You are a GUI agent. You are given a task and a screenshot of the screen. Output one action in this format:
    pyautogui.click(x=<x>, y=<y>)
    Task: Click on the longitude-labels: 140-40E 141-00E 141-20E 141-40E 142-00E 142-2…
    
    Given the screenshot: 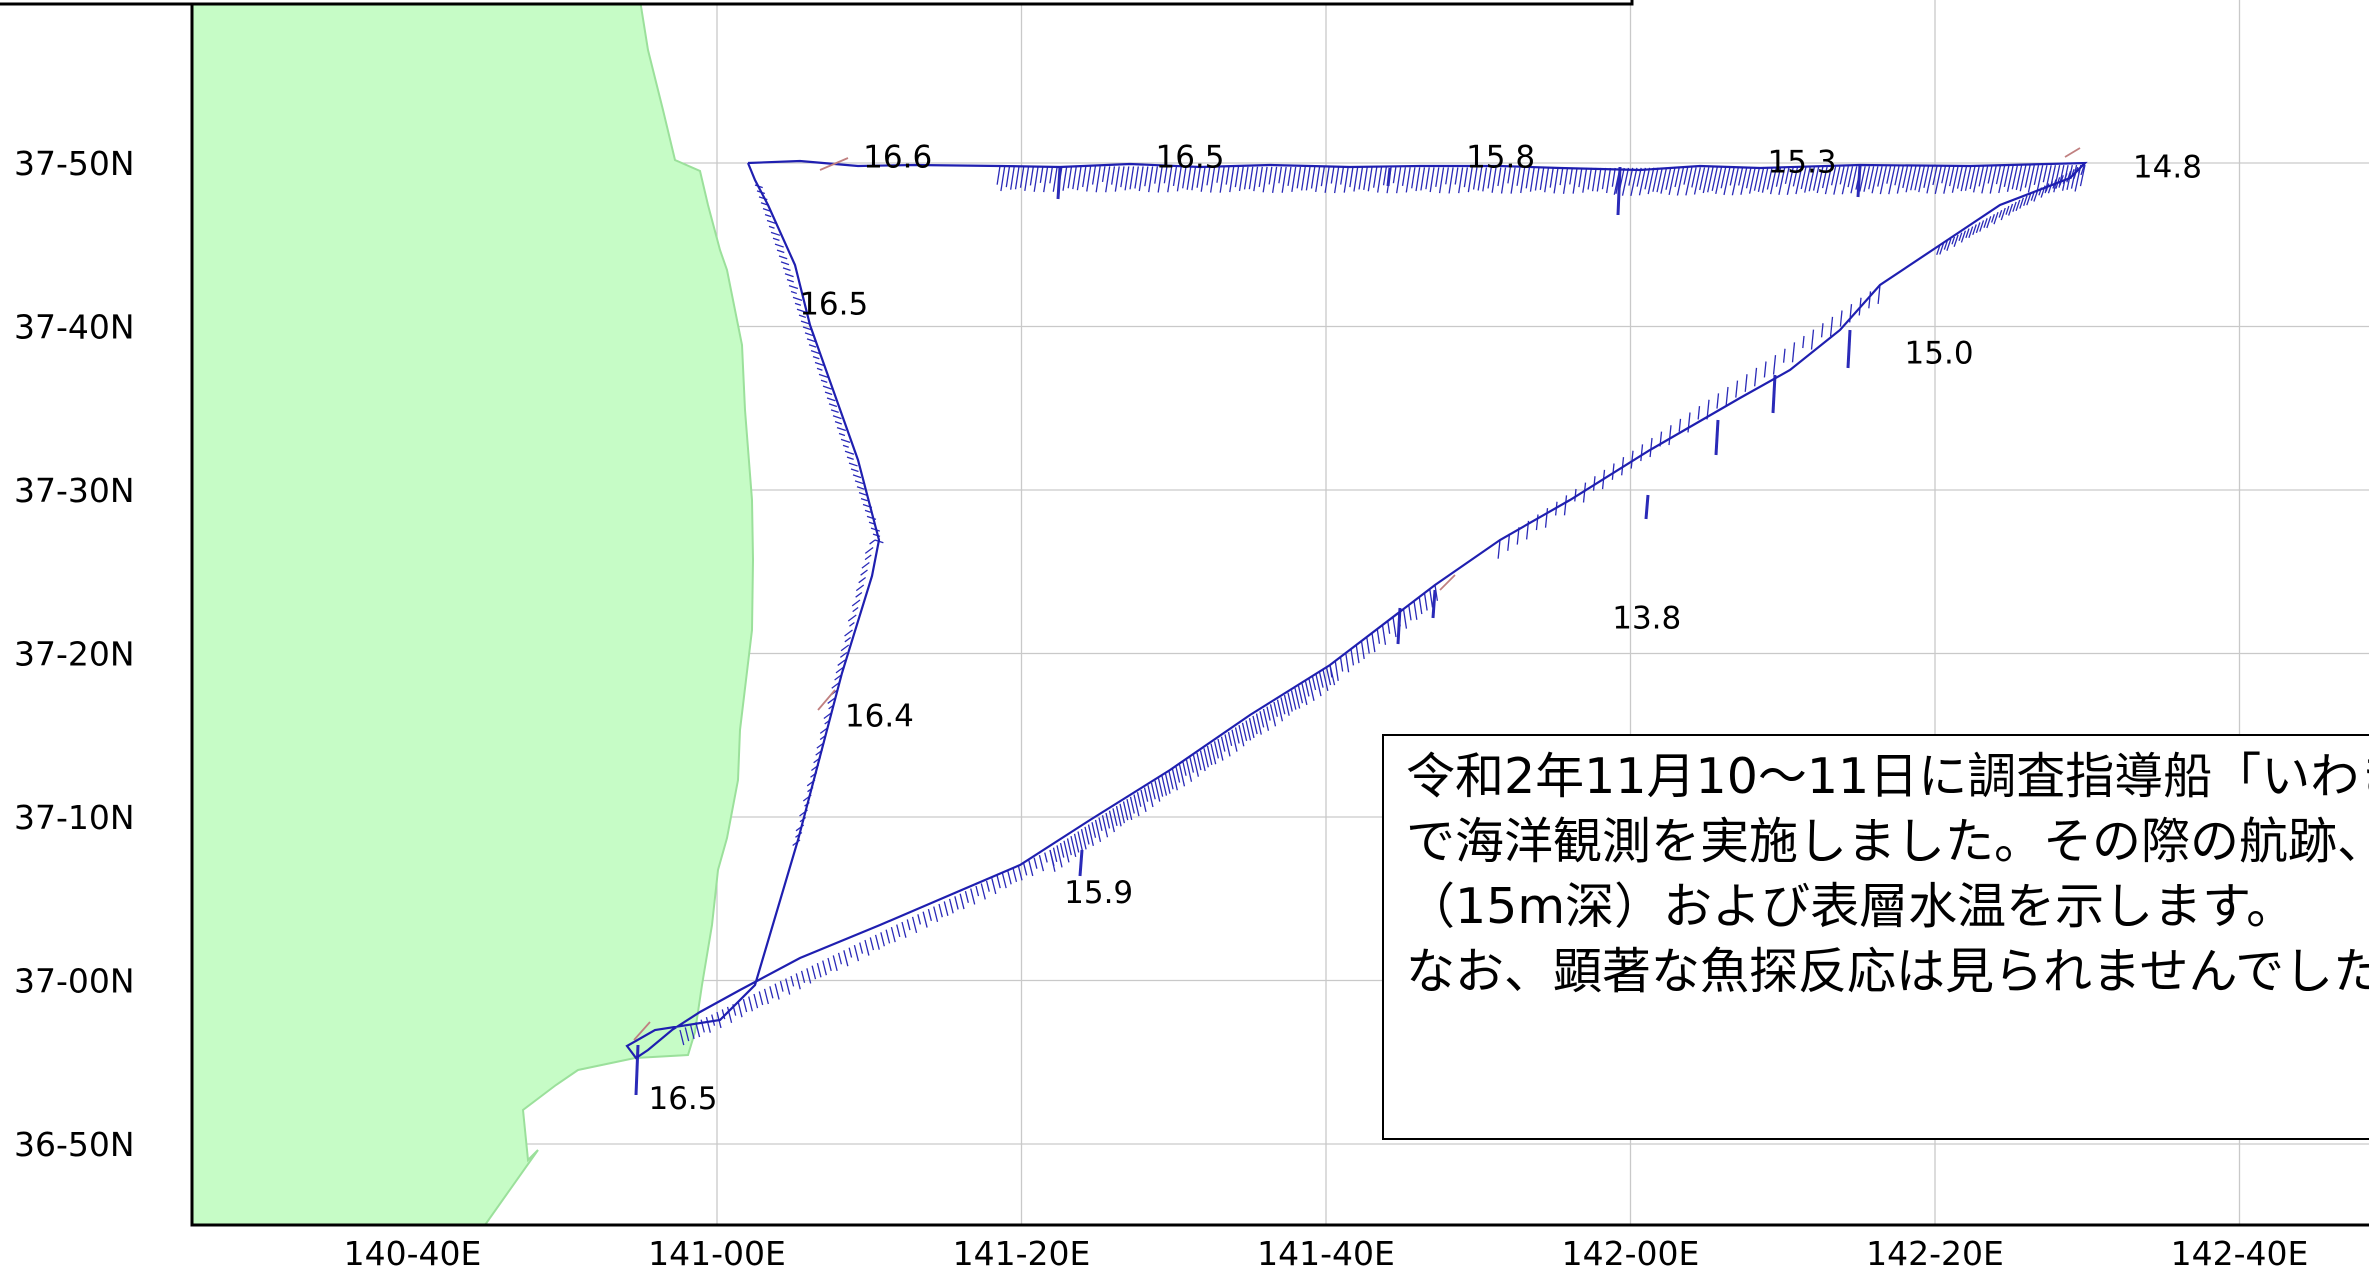 What is the action you would take?
    pyautogui.click(x=1326, y=1252)
    